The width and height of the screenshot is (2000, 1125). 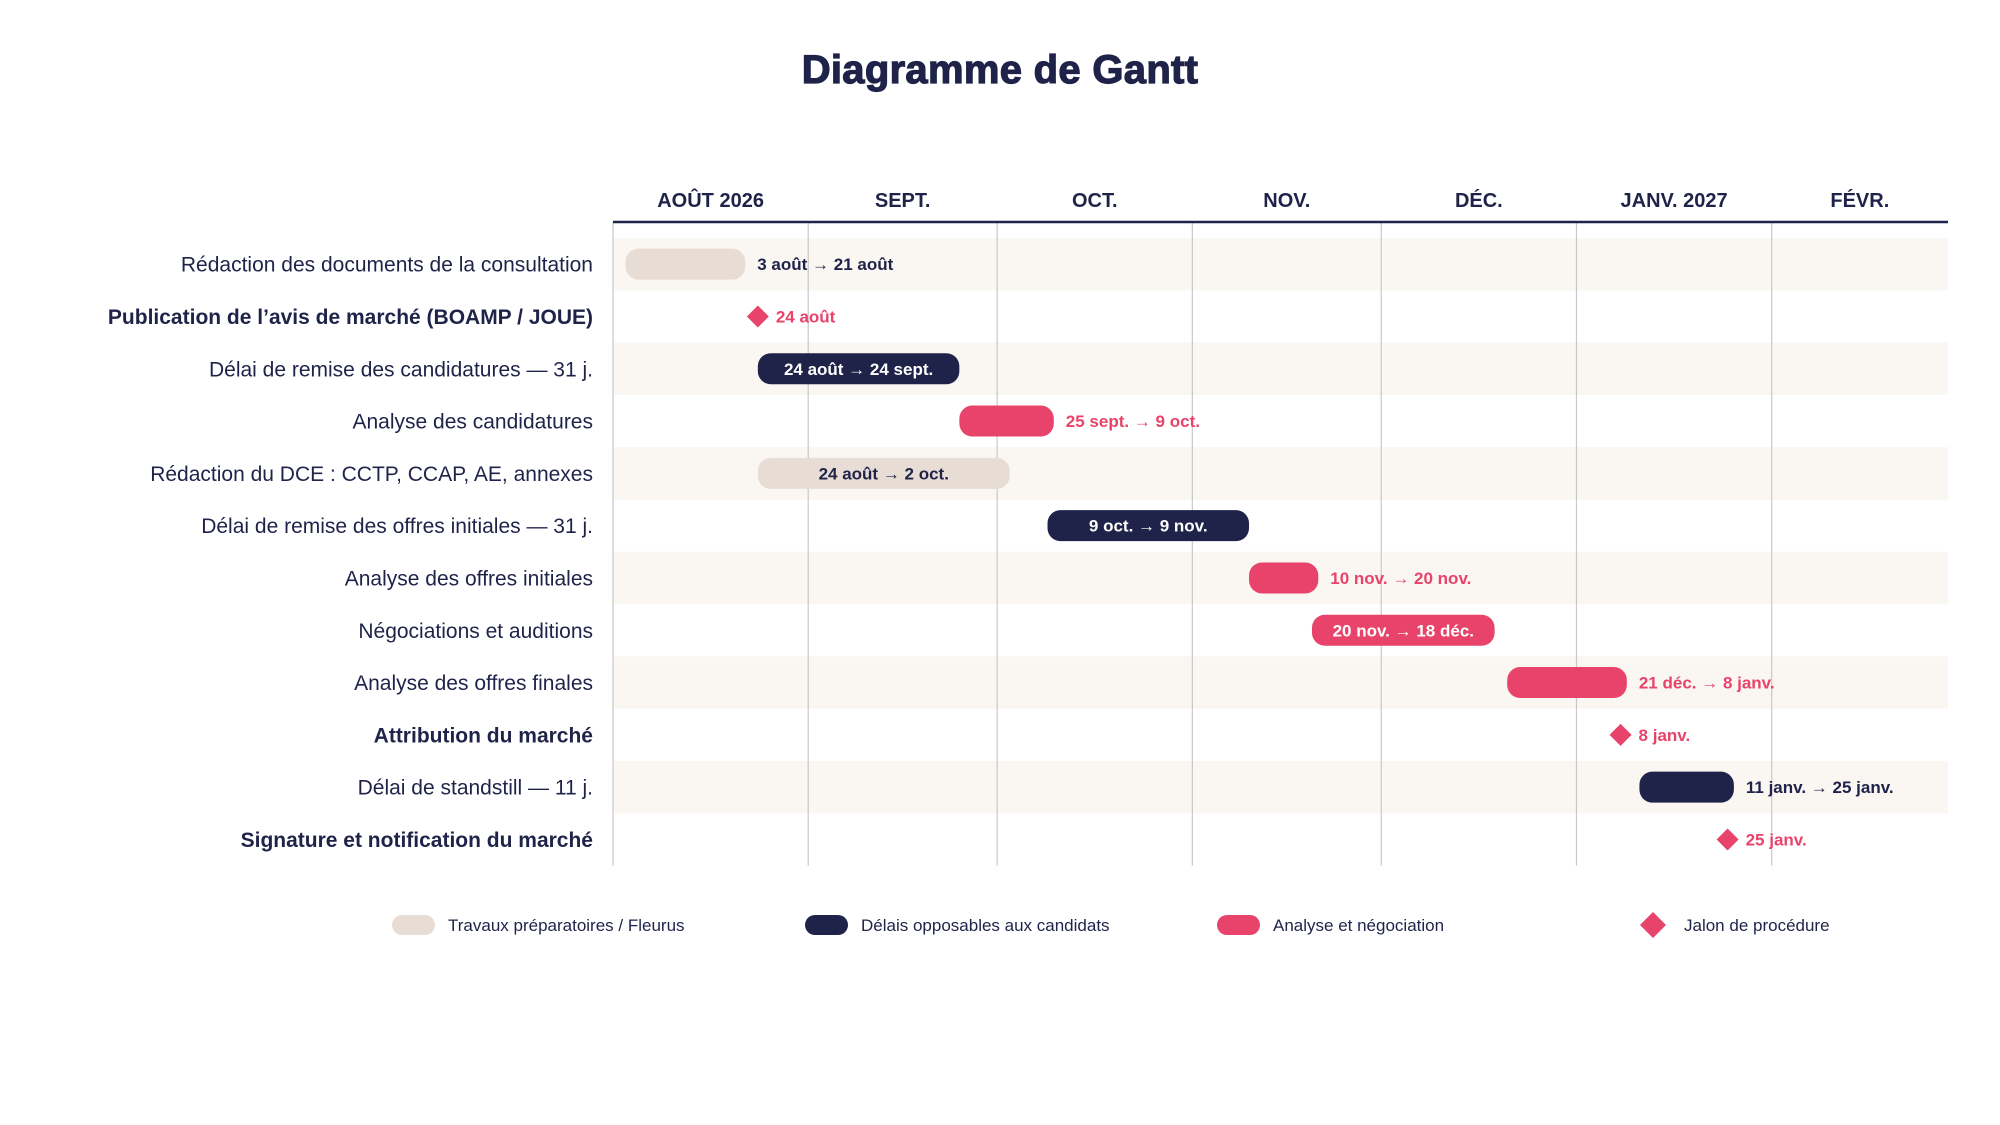 I want to click on task-date-label: 10 nov. → 20 nov., so click(x=1400, y=578).